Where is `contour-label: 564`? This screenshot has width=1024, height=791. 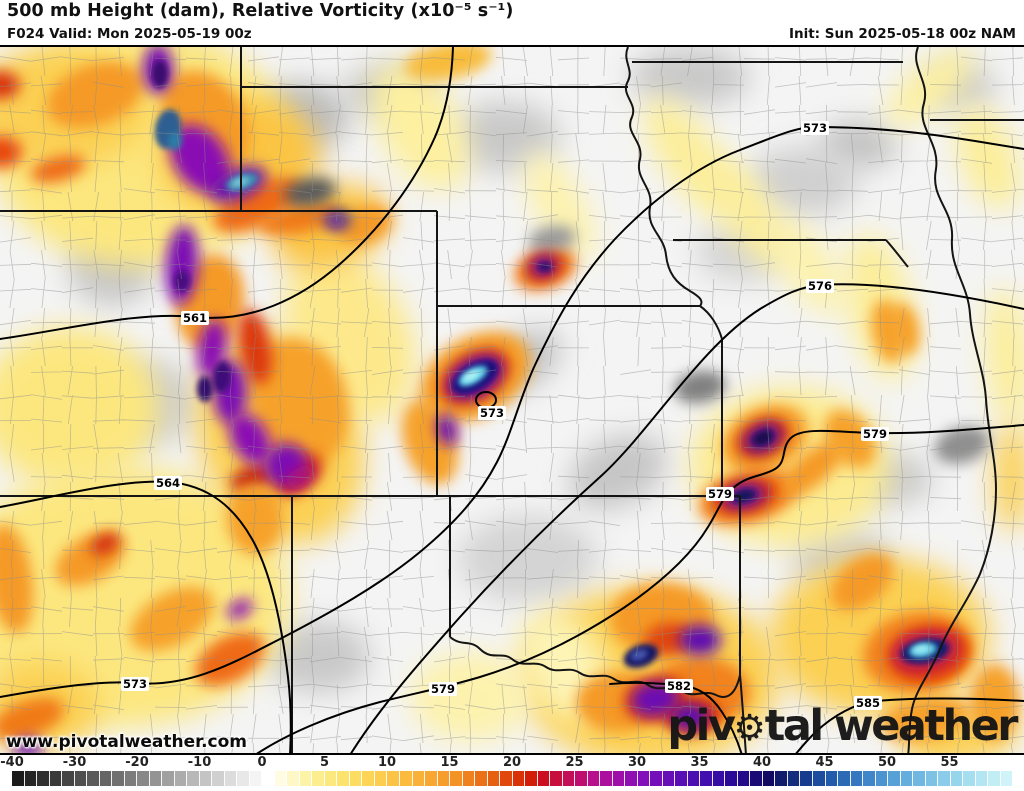 contour-label: 564 is located at coordinates (168, 483).